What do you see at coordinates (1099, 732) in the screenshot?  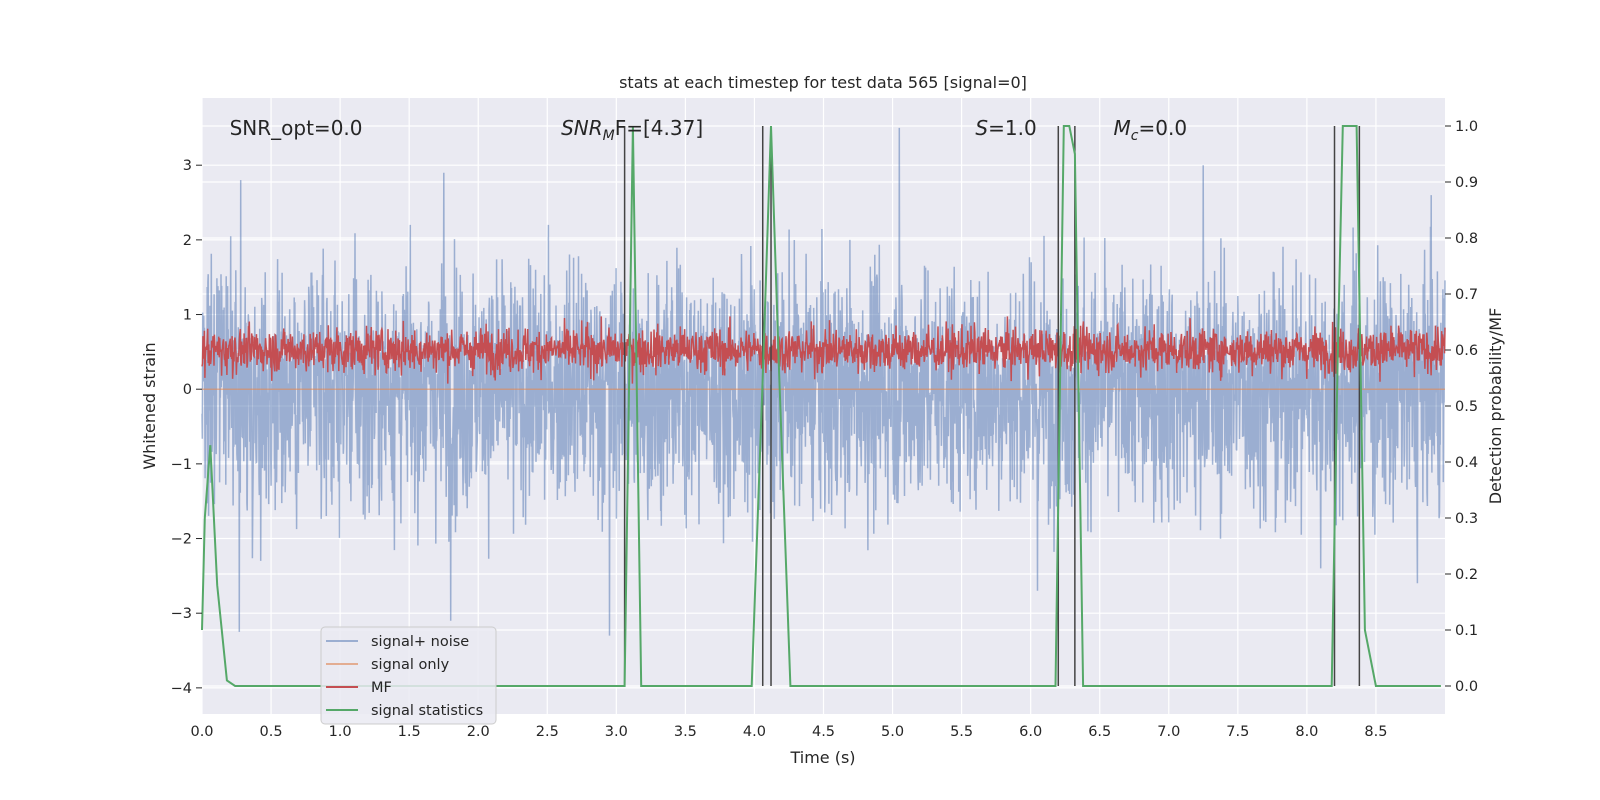 I see `x-tick-label: 6.5` at bounding box center [1099, 732].